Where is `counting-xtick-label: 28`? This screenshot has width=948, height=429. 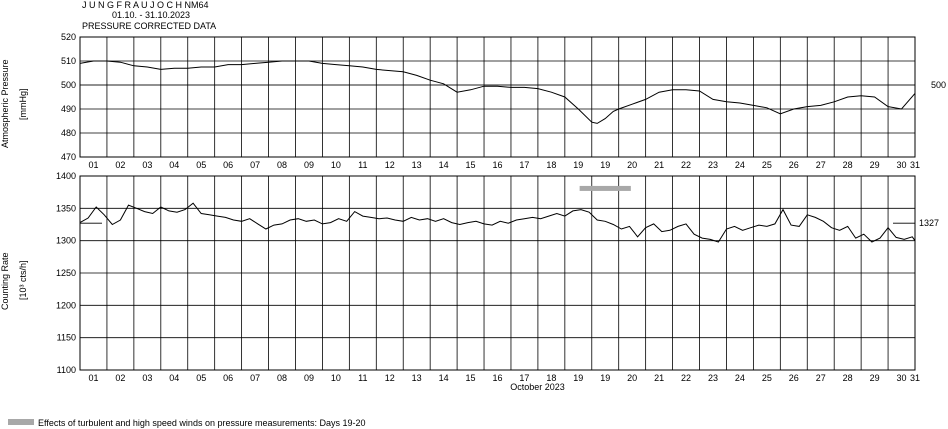 counting-xtick-label: 28 is located at coordinates (848, 378).